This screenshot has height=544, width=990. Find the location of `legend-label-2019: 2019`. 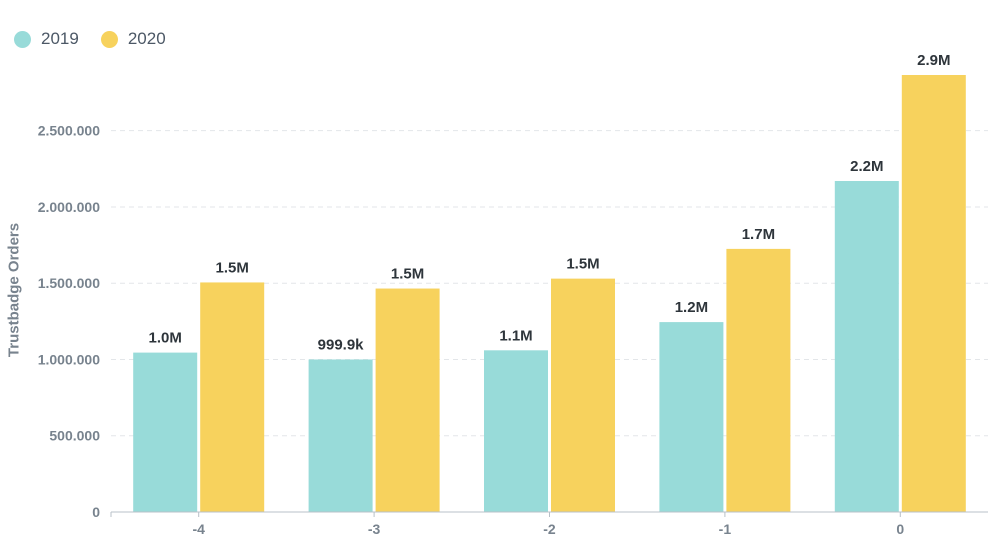

legend-label-2019: 2019 is located at coordinates (60, 38).